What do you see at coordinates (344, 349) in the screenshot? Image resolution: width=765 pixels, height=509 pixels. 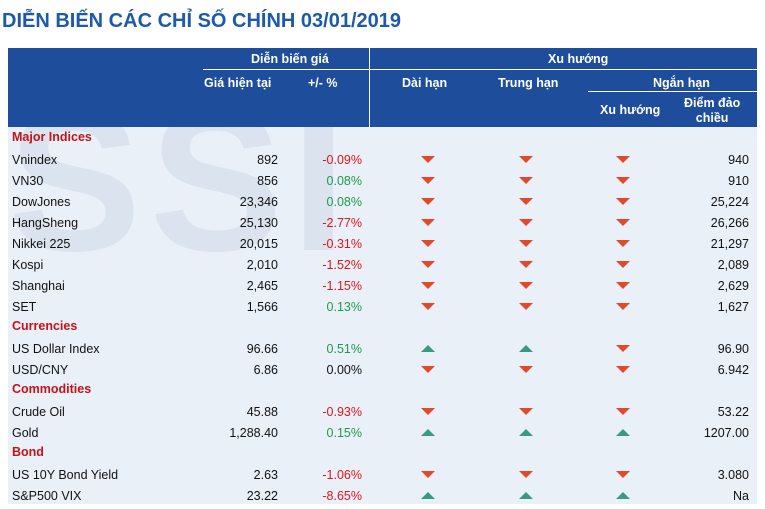 I see `row-change: 0.51%` at bounding box center [344, 349].